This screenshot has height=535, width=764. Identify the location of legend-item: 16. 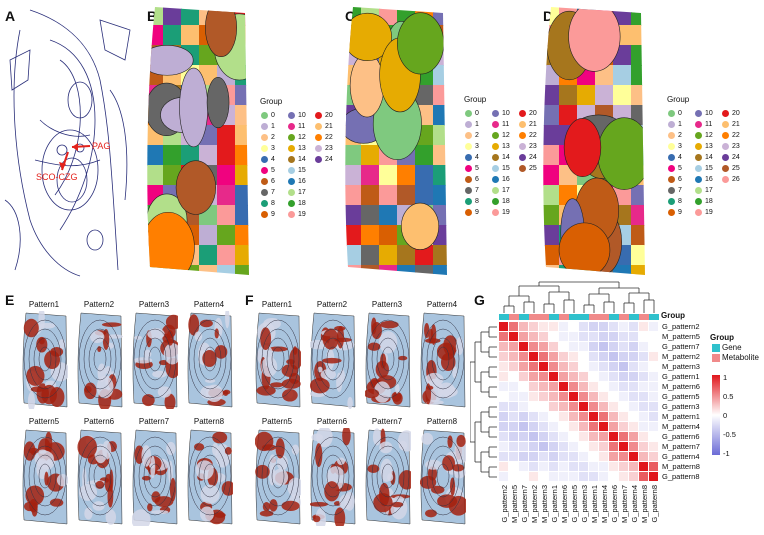
(501, 179).